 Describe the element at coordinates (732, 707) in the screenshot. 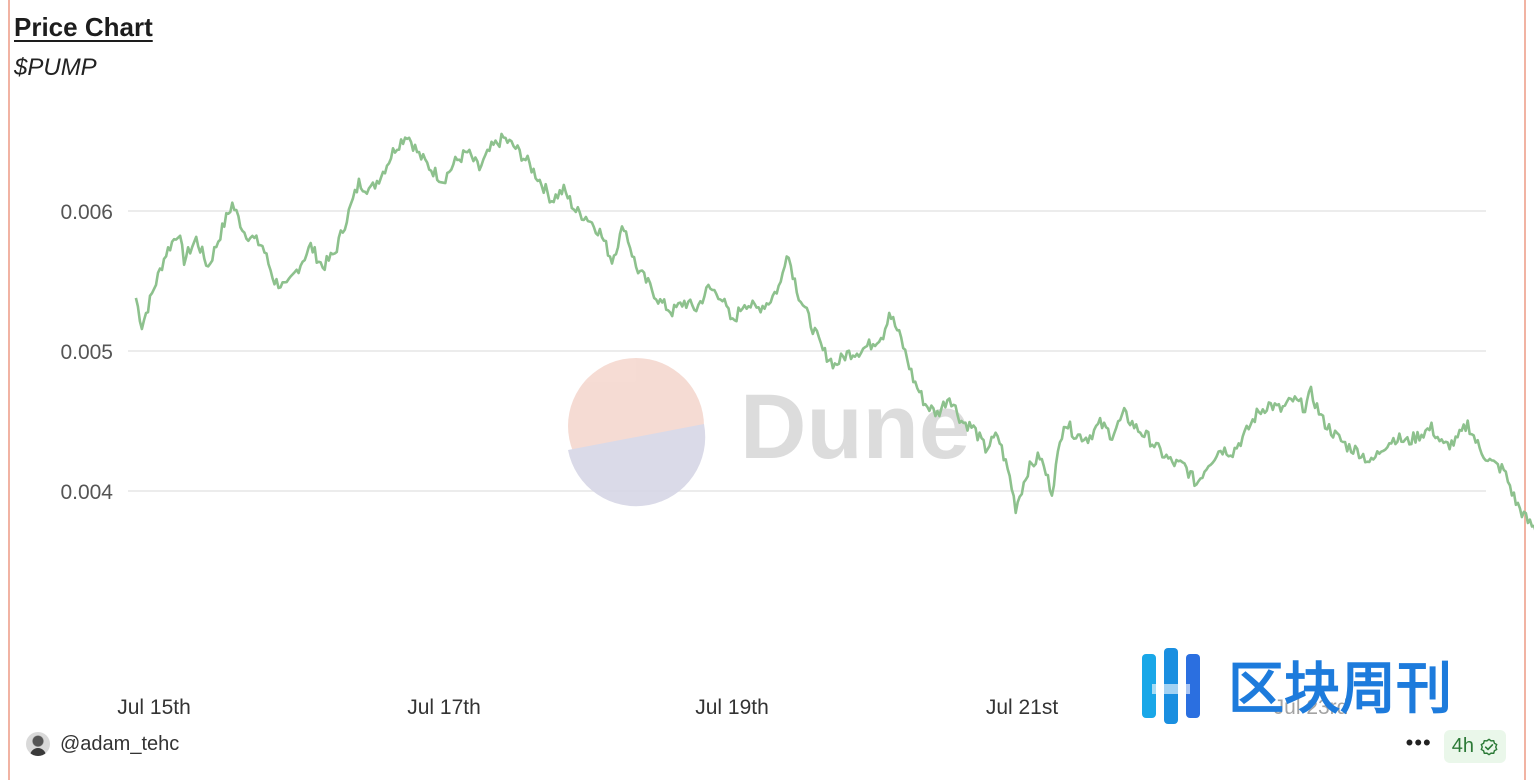

I see `x-tick-label: Jul 19th` at that location.